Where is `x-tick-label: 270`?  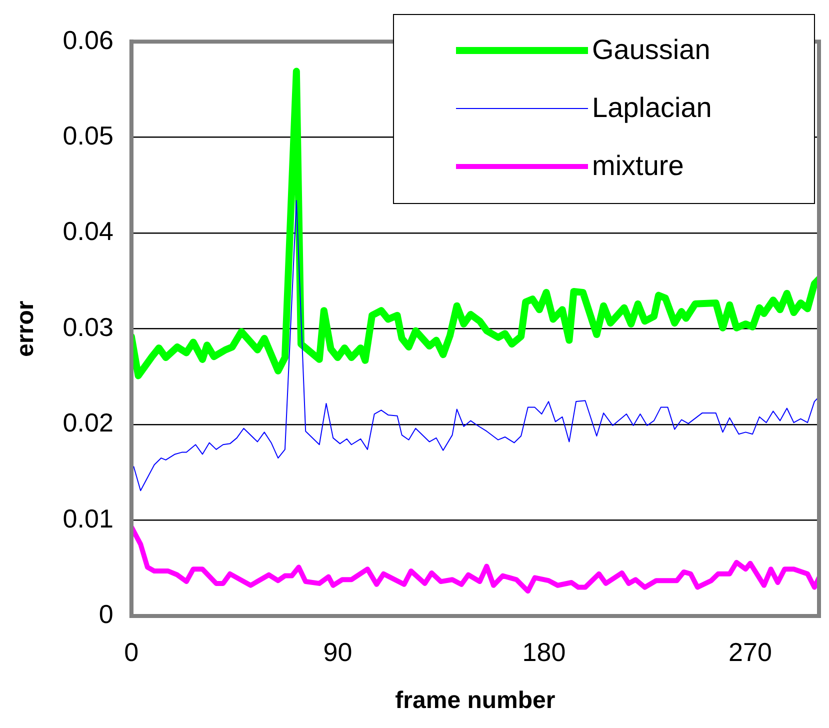 x-tick-label: 270 is located at coordinates (750, 651).